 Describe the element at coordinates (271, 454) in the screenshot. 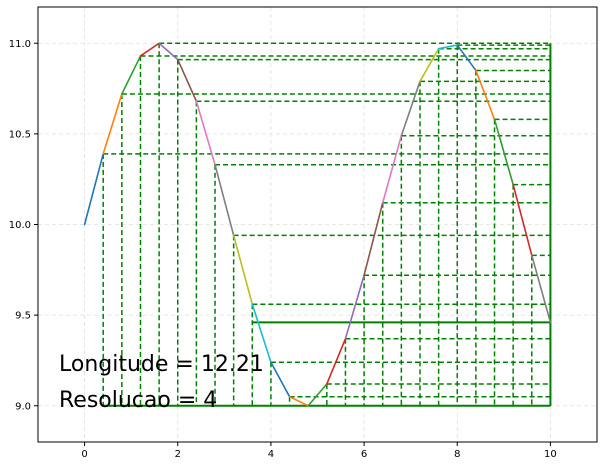

I see `x-tick-label-2: 4` at that location.